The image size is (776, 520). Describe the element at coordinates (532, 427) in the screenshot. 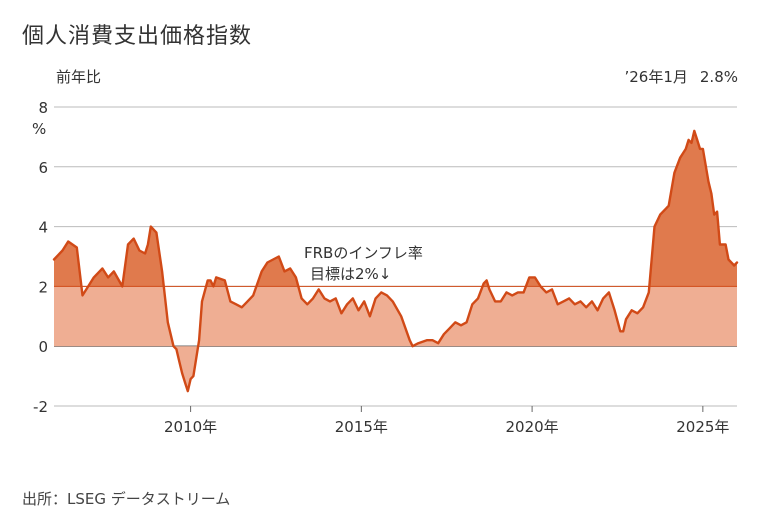

I see `x-tick-label: 2020年` at that location.